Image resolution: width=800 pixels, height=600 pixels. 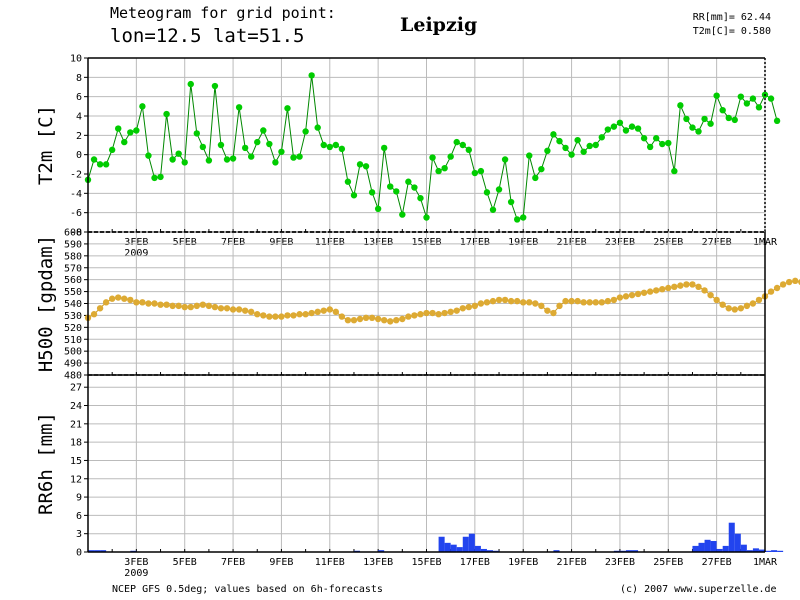 What do you see at coordinates (73, 280) in the screenshot?
I see `h500-ytick-label: 560` at bounding box center [73, 280].